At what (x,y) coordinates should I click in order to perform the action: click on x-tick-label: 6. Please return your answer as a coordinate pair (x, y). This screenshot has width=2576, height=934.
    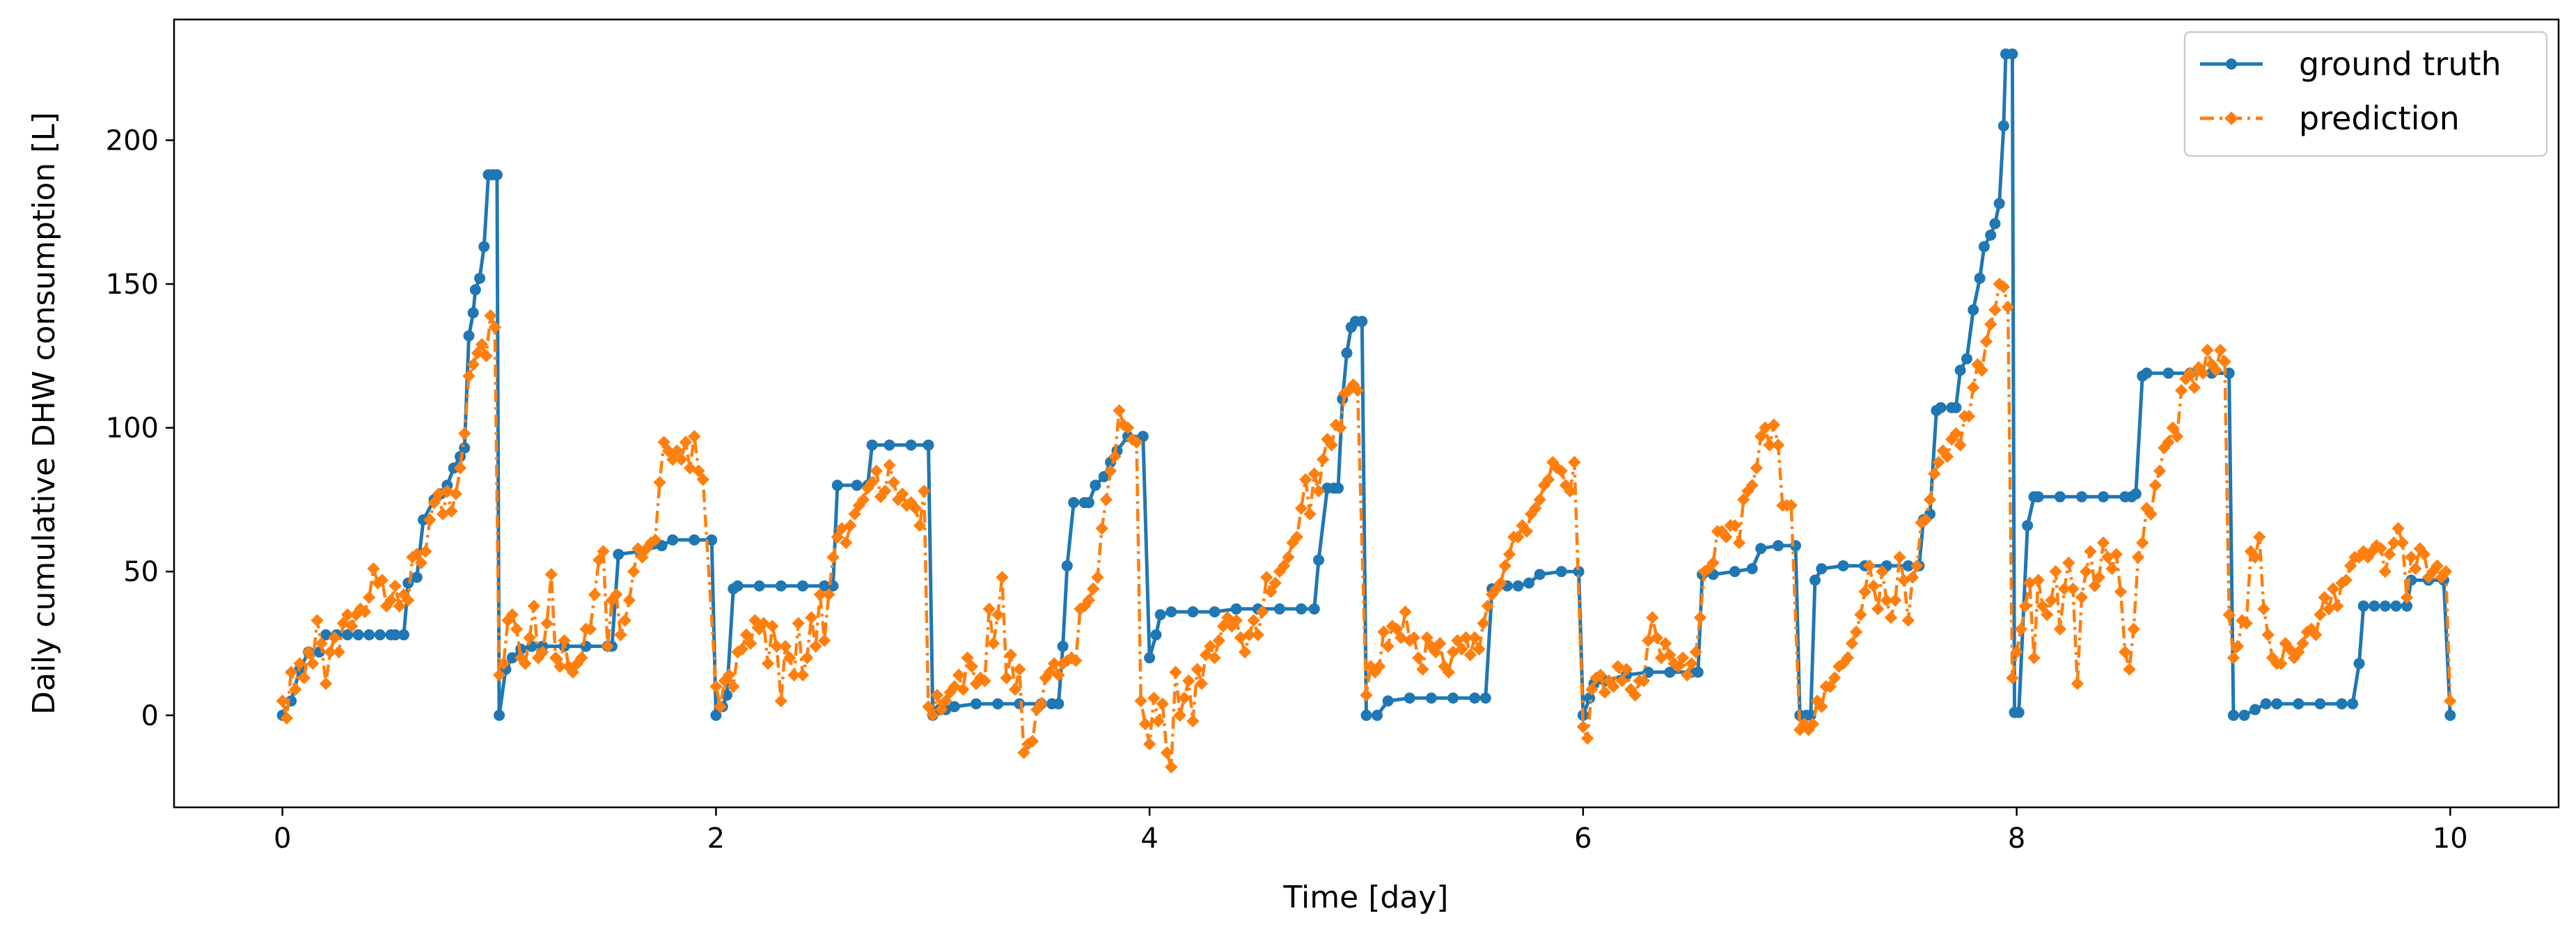
    Looking at the image, I should click on (1583, 839).